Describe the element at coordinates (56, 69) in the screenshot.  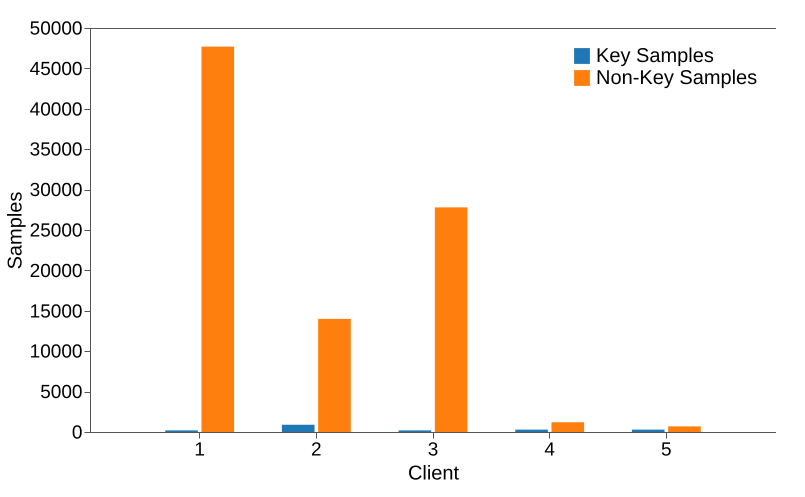
I see `y-tick-label: 45000` at that location.